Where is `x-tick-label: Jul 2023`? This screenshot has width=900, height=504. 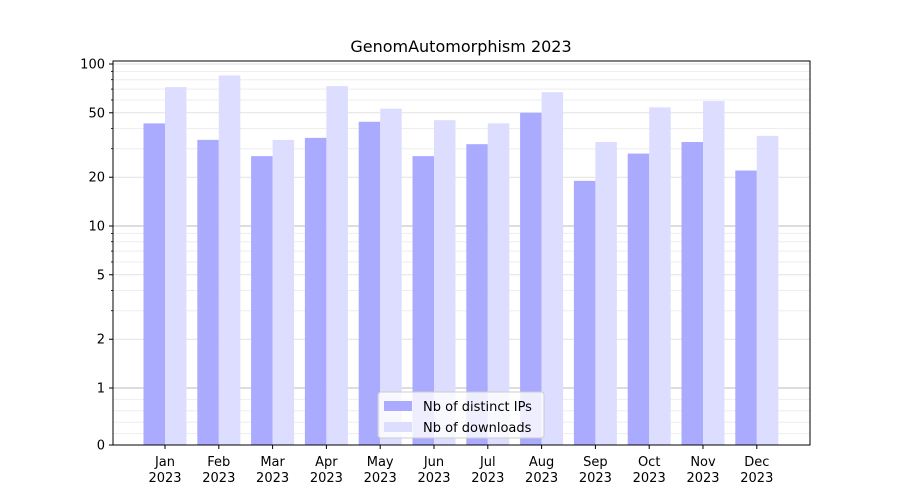 x-tick-label: Jul 2023 is located at coordinates (487, 470).